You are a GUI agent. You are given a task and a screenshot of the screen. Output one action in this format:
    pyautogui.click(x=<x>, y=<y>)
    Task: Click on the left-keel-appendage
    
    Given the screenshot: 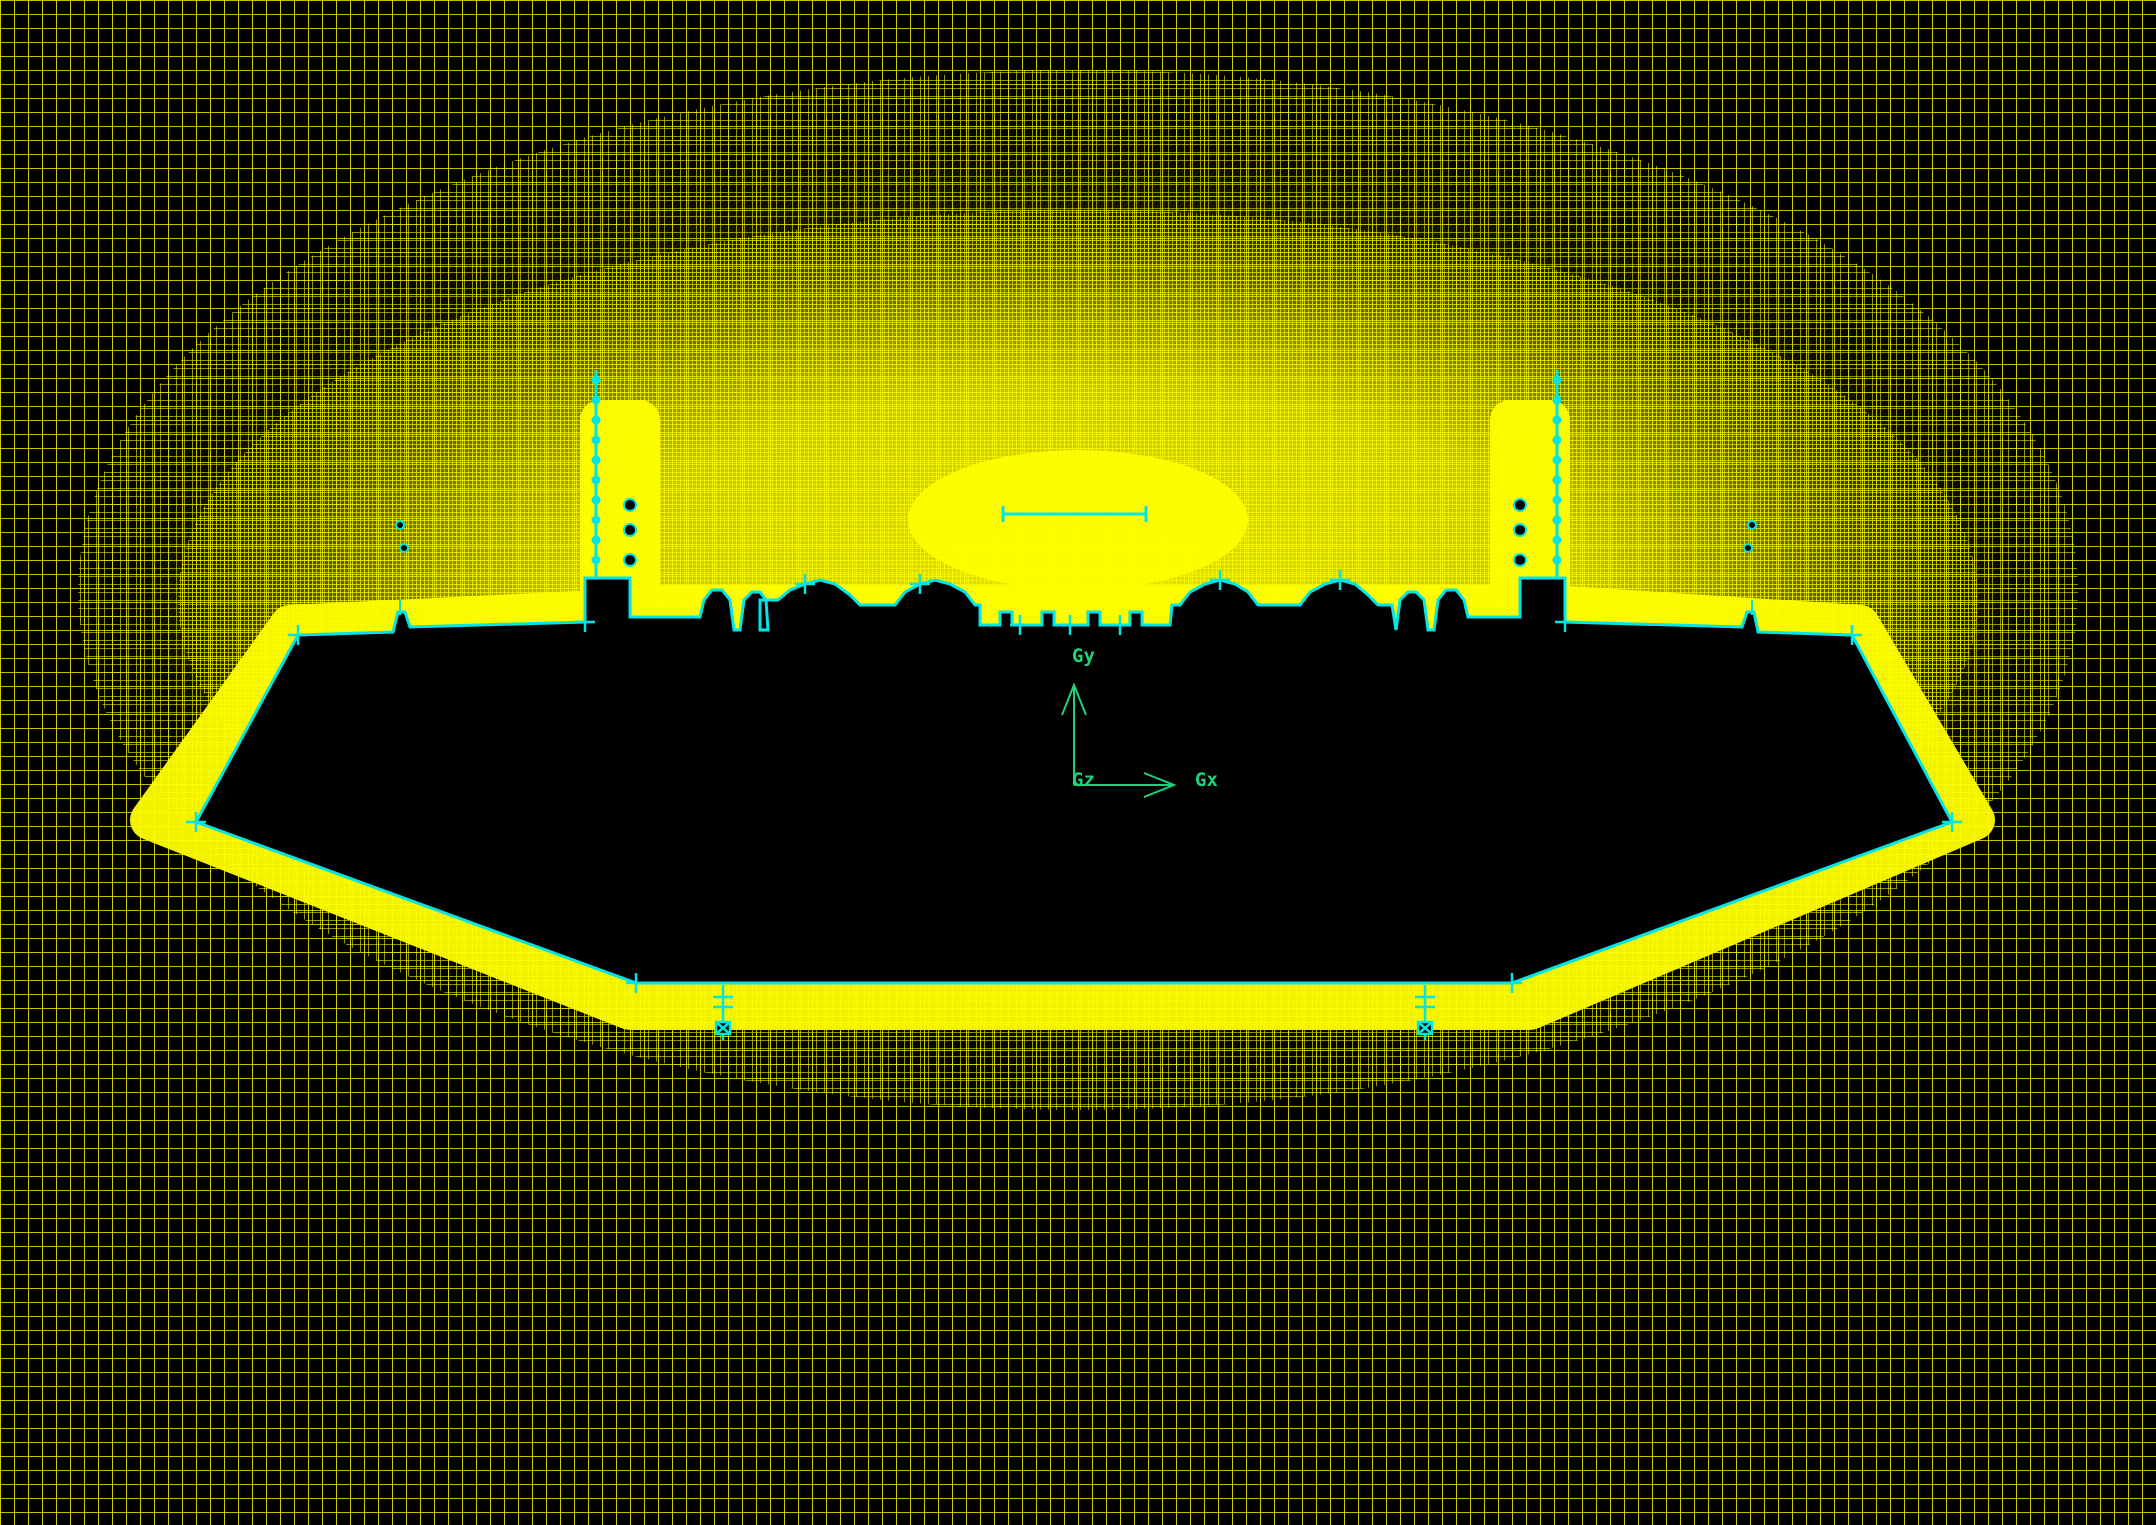 What is the action you would take?
    pyautogui.click(x=723, y=1012)
    